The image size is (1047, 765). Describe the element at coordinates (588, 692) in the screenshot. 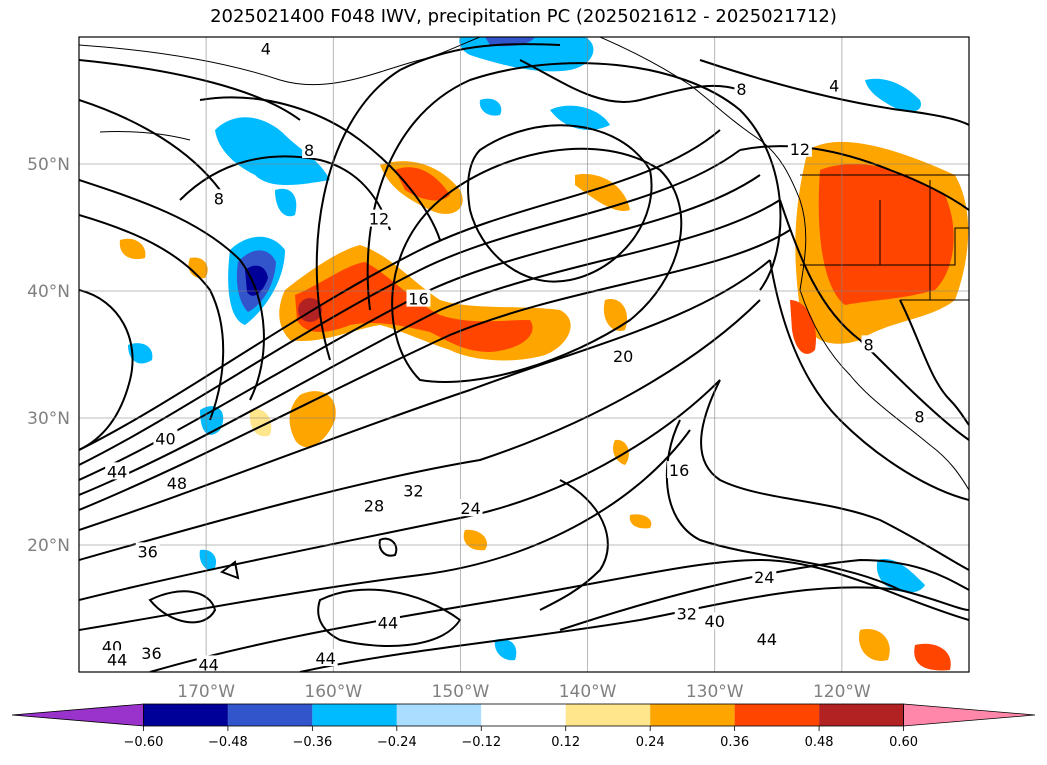

I see `x-tick-label: 140°W` at that location.